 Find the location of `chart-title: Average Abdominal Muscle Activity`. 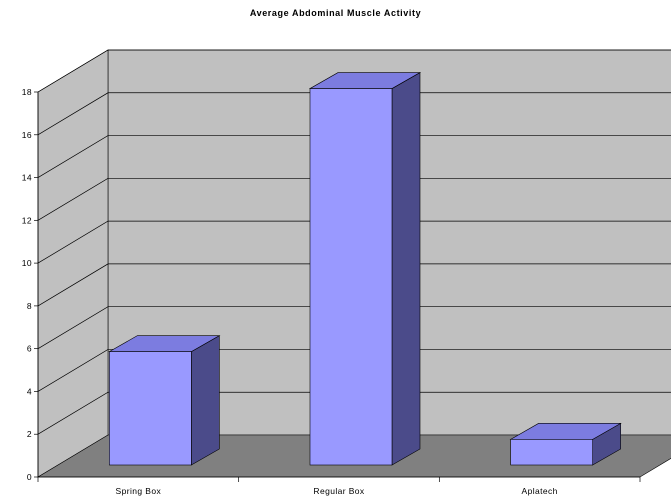

chart-title: Average Abdominal Muscle Activity is located at coordinates (335, 13).